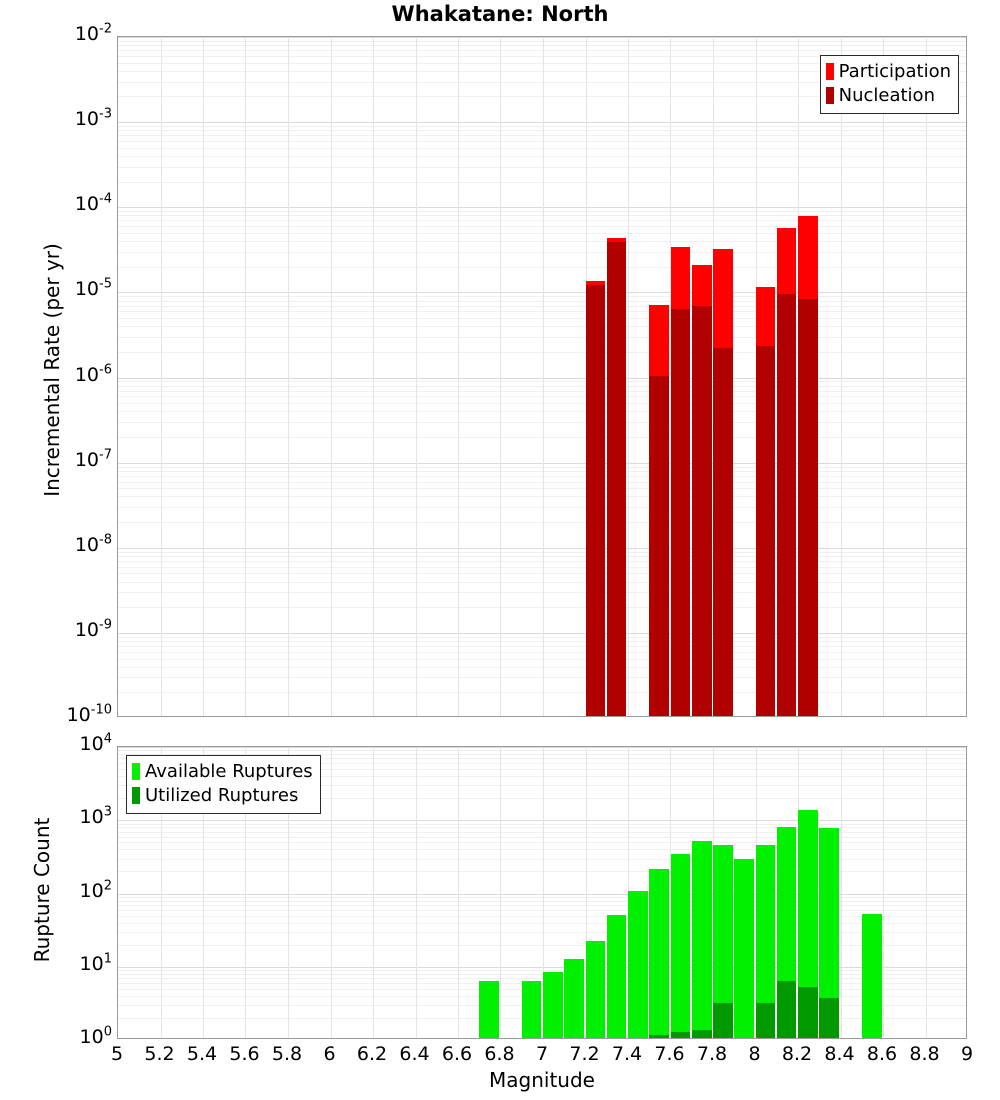 The width and height of the screenshot is (1000, 1100). I want to click on y-tick-label: 10⁻⁷, so click(93, 459).